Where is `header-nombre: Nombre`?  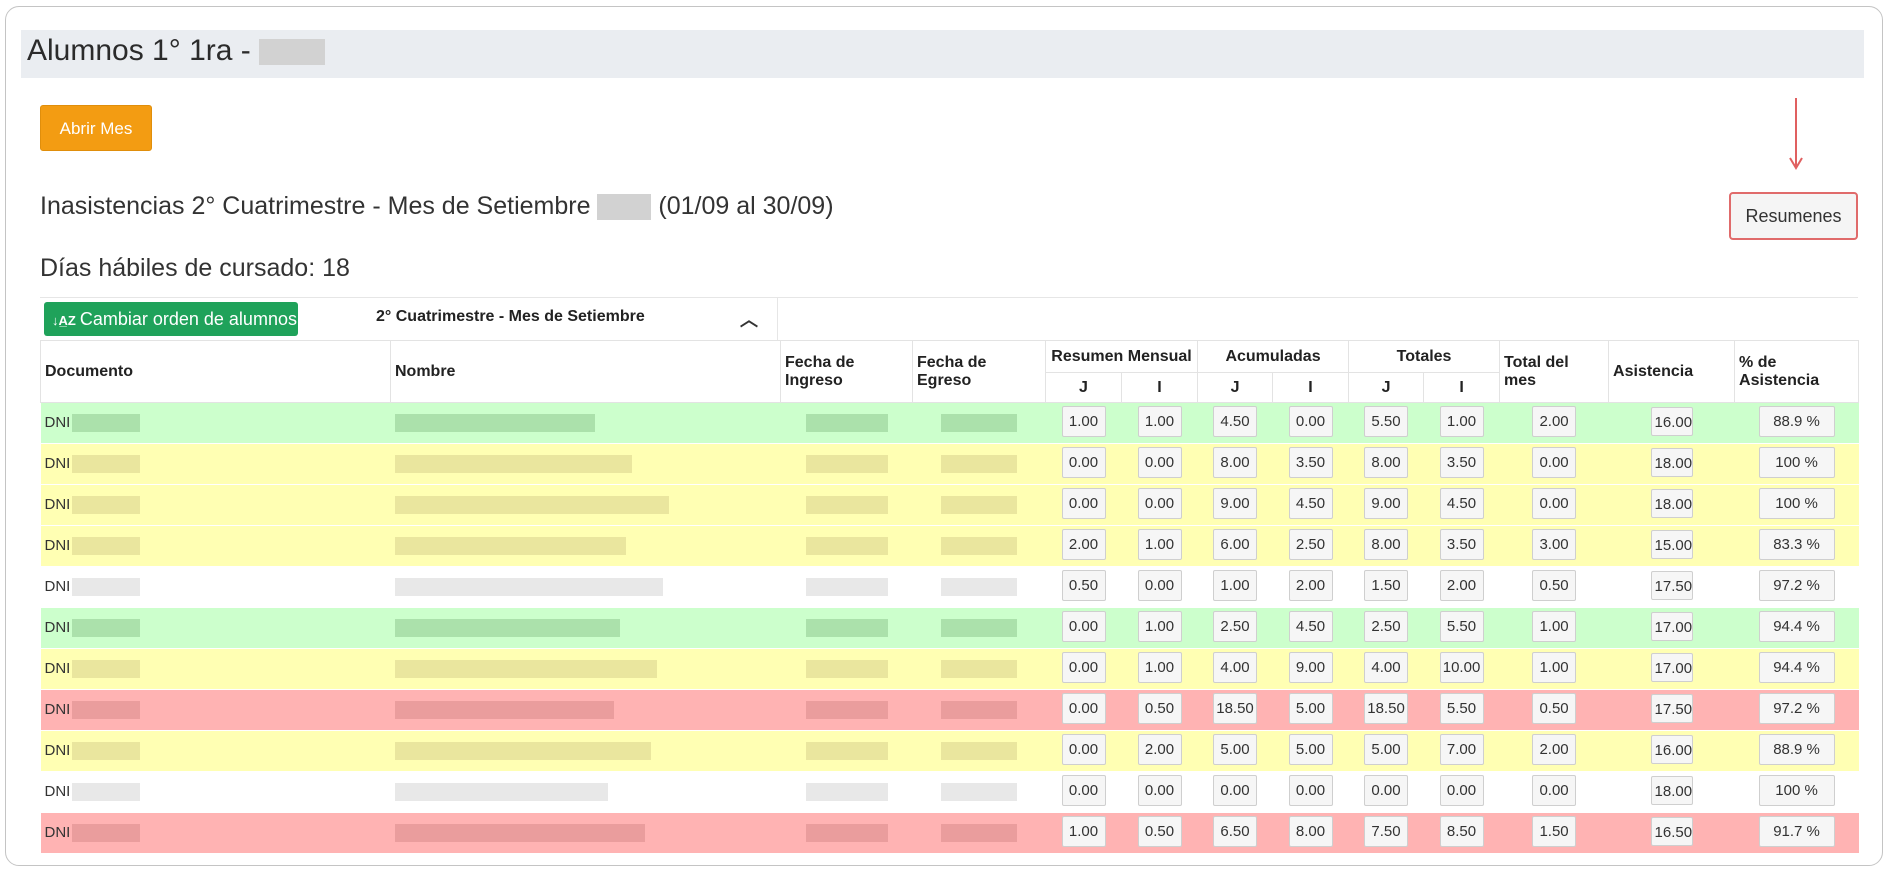
header-nombre: Nombre is located at coordinates (585, 371).